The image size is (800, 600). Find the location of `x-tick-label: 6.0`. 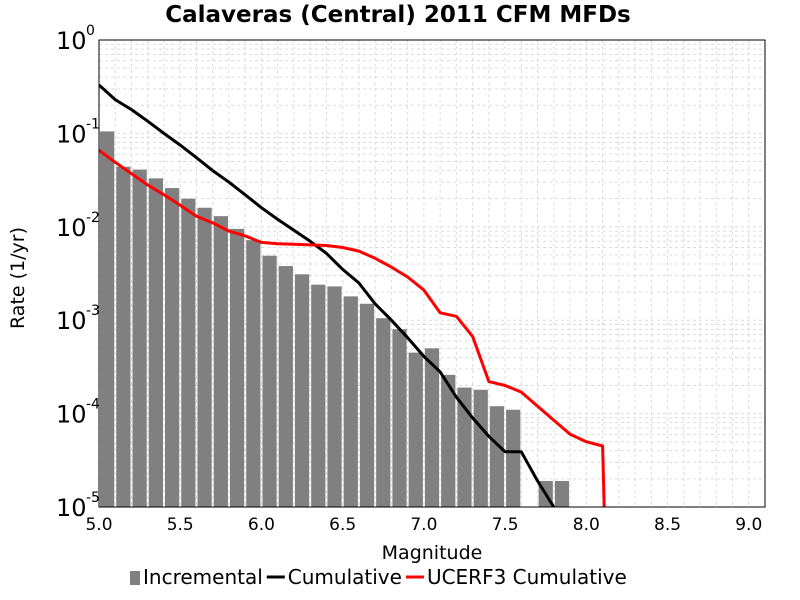

x-tick-label: 6.0 is located at coordinates (261, 525).